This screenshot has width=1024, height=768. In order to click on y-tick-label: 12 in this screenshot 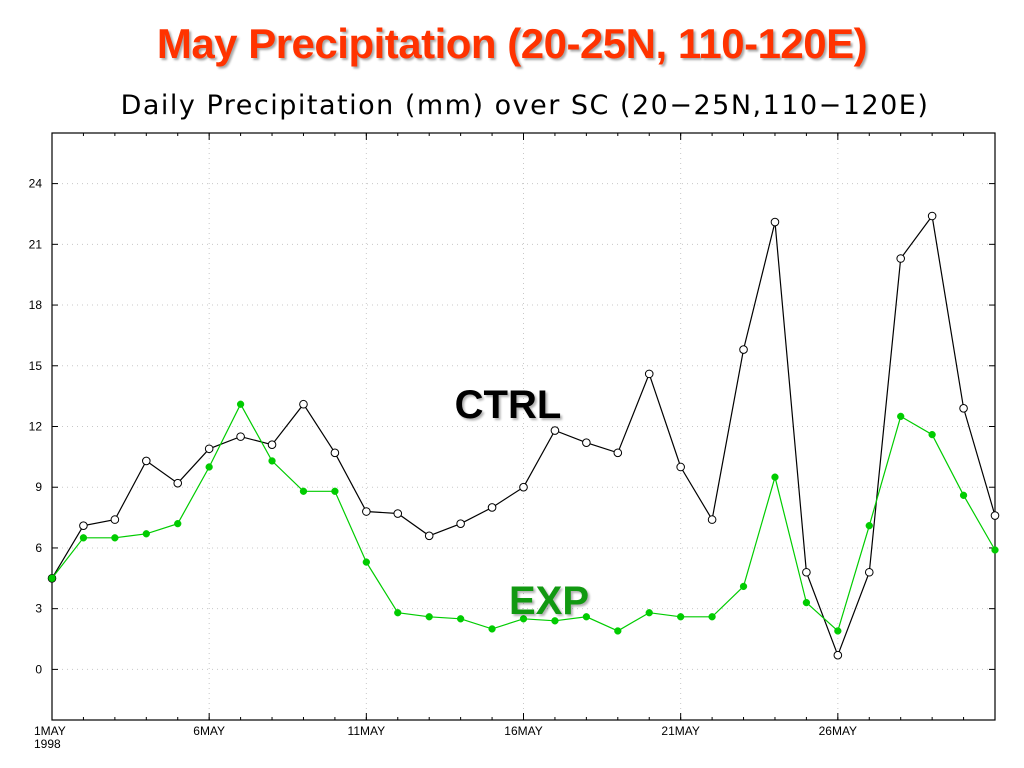, I will do `click(36, 427)`.